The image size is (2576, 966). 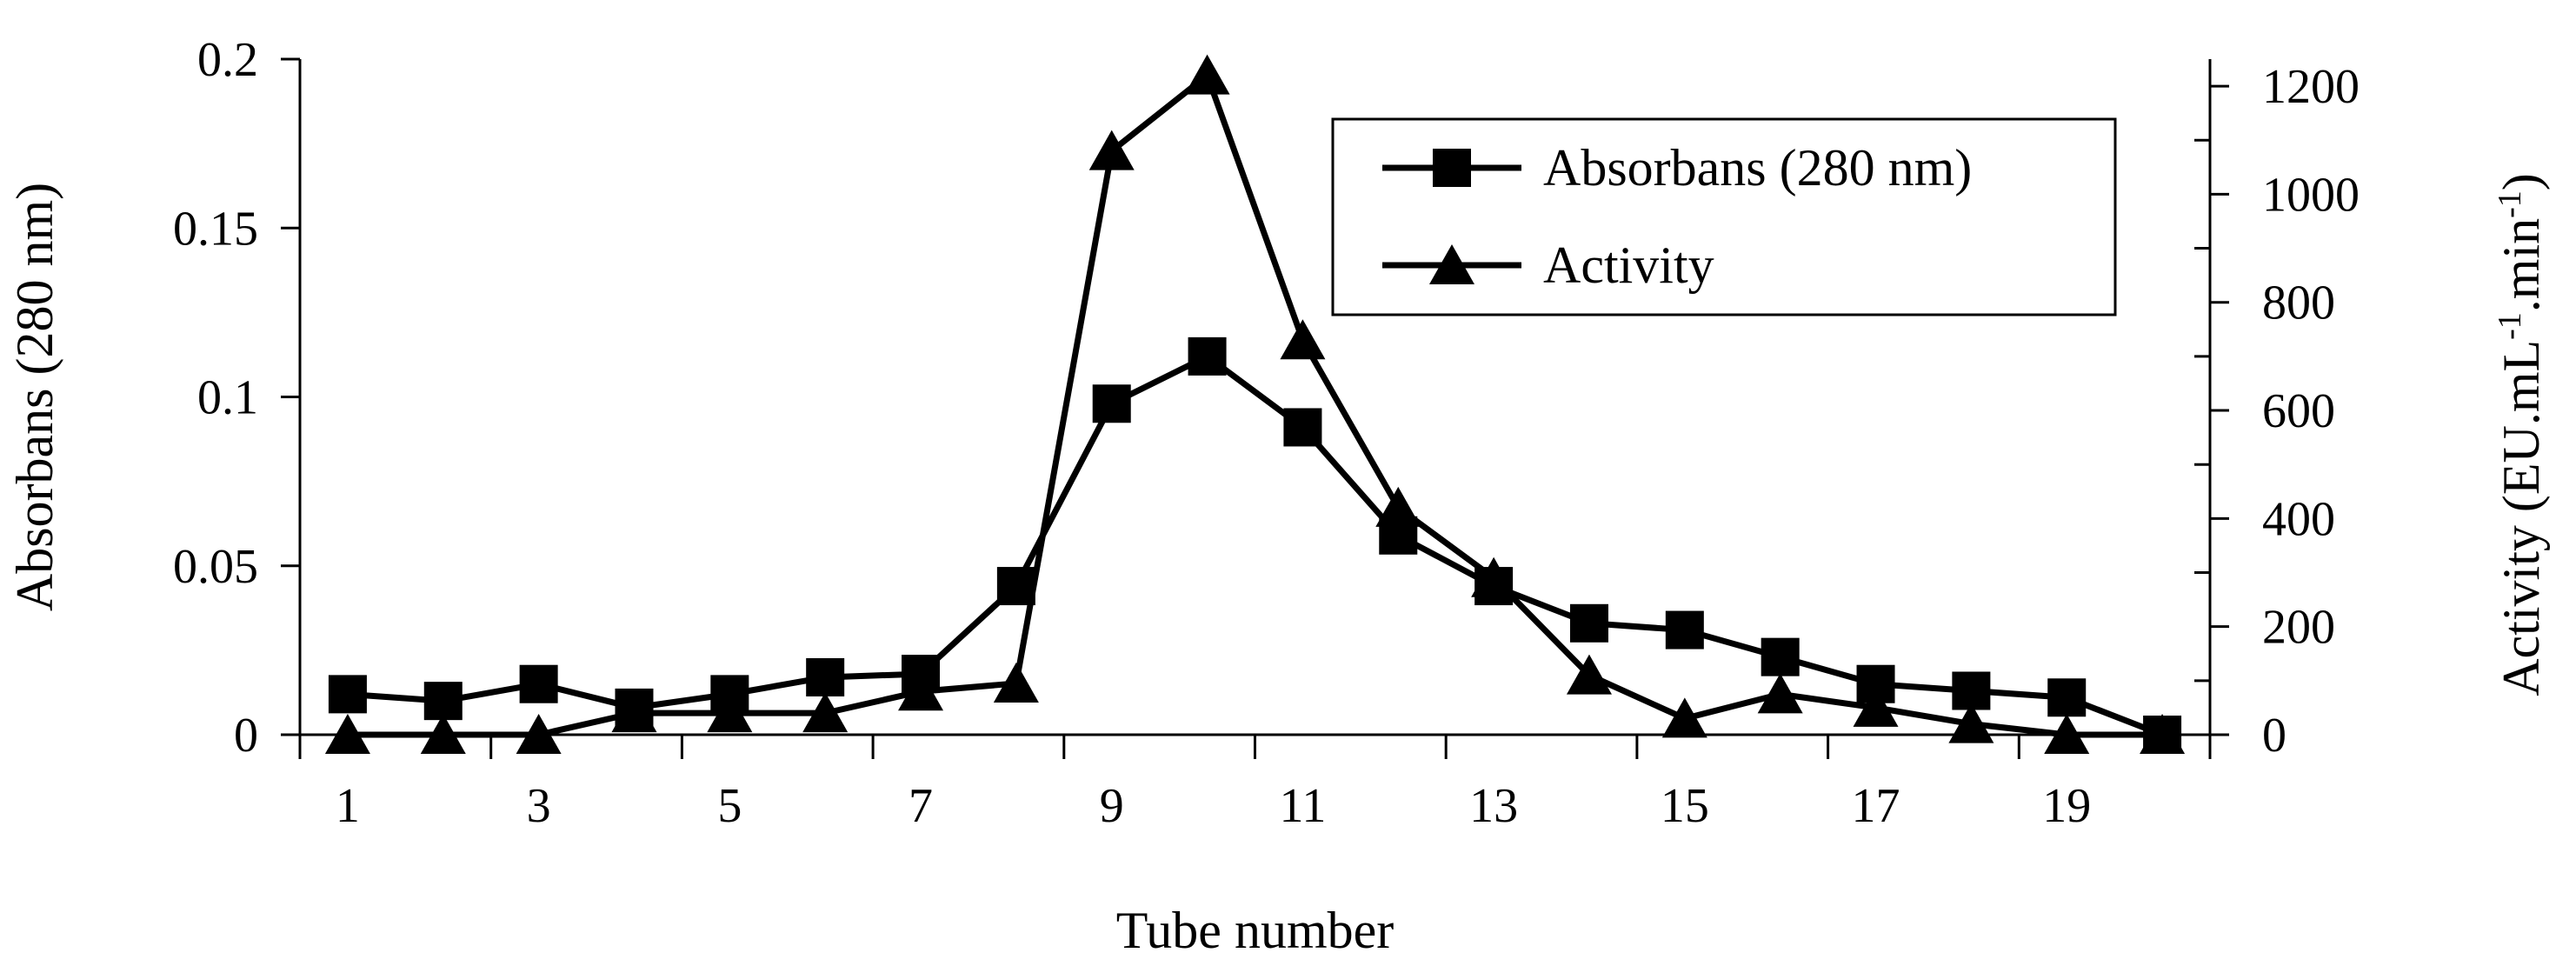 I want to click on x-tick-label: 3, so click(x=539, y=806).